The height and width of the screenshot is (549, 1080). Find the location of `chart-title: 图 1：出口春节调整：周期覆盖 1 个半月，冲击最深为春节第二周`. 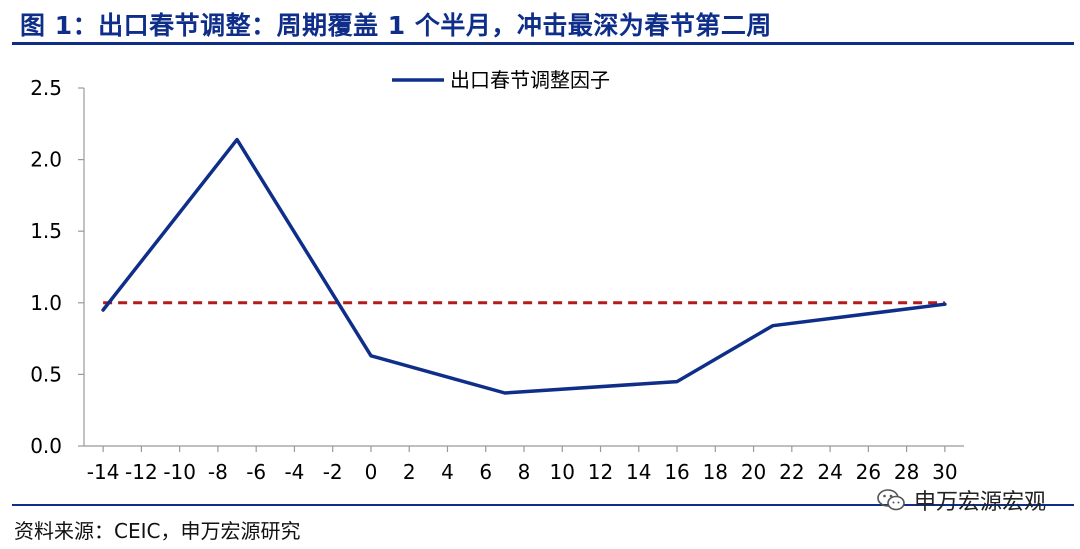

chart-title: 图 1：出口春节调整：周期覆盖 1 个半月，冲击最深为春节第二周 is located at coordinates (396, 25).